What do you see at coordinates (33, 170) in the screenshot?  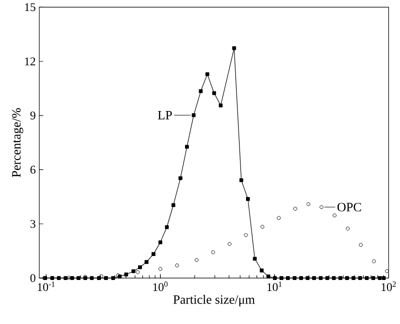 I see `y-tick-label: 6` at bounding box center [33, 170].